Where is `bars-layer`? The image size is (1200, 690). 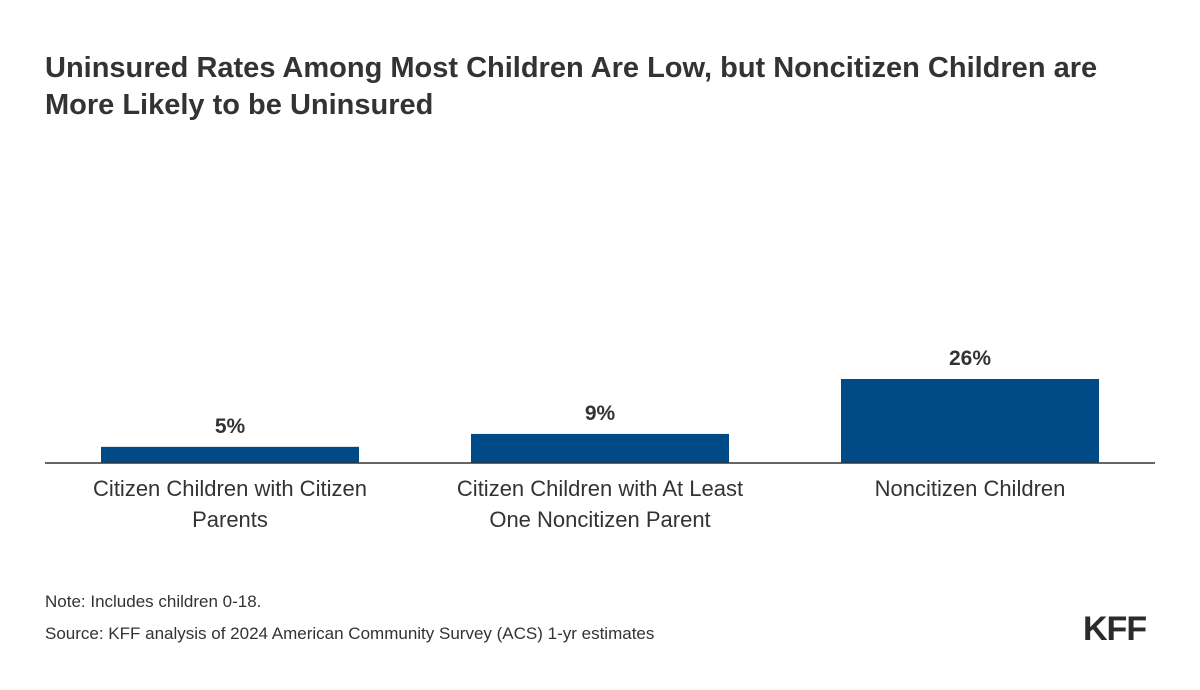
bars-layer is located at coordinates (600, 421).